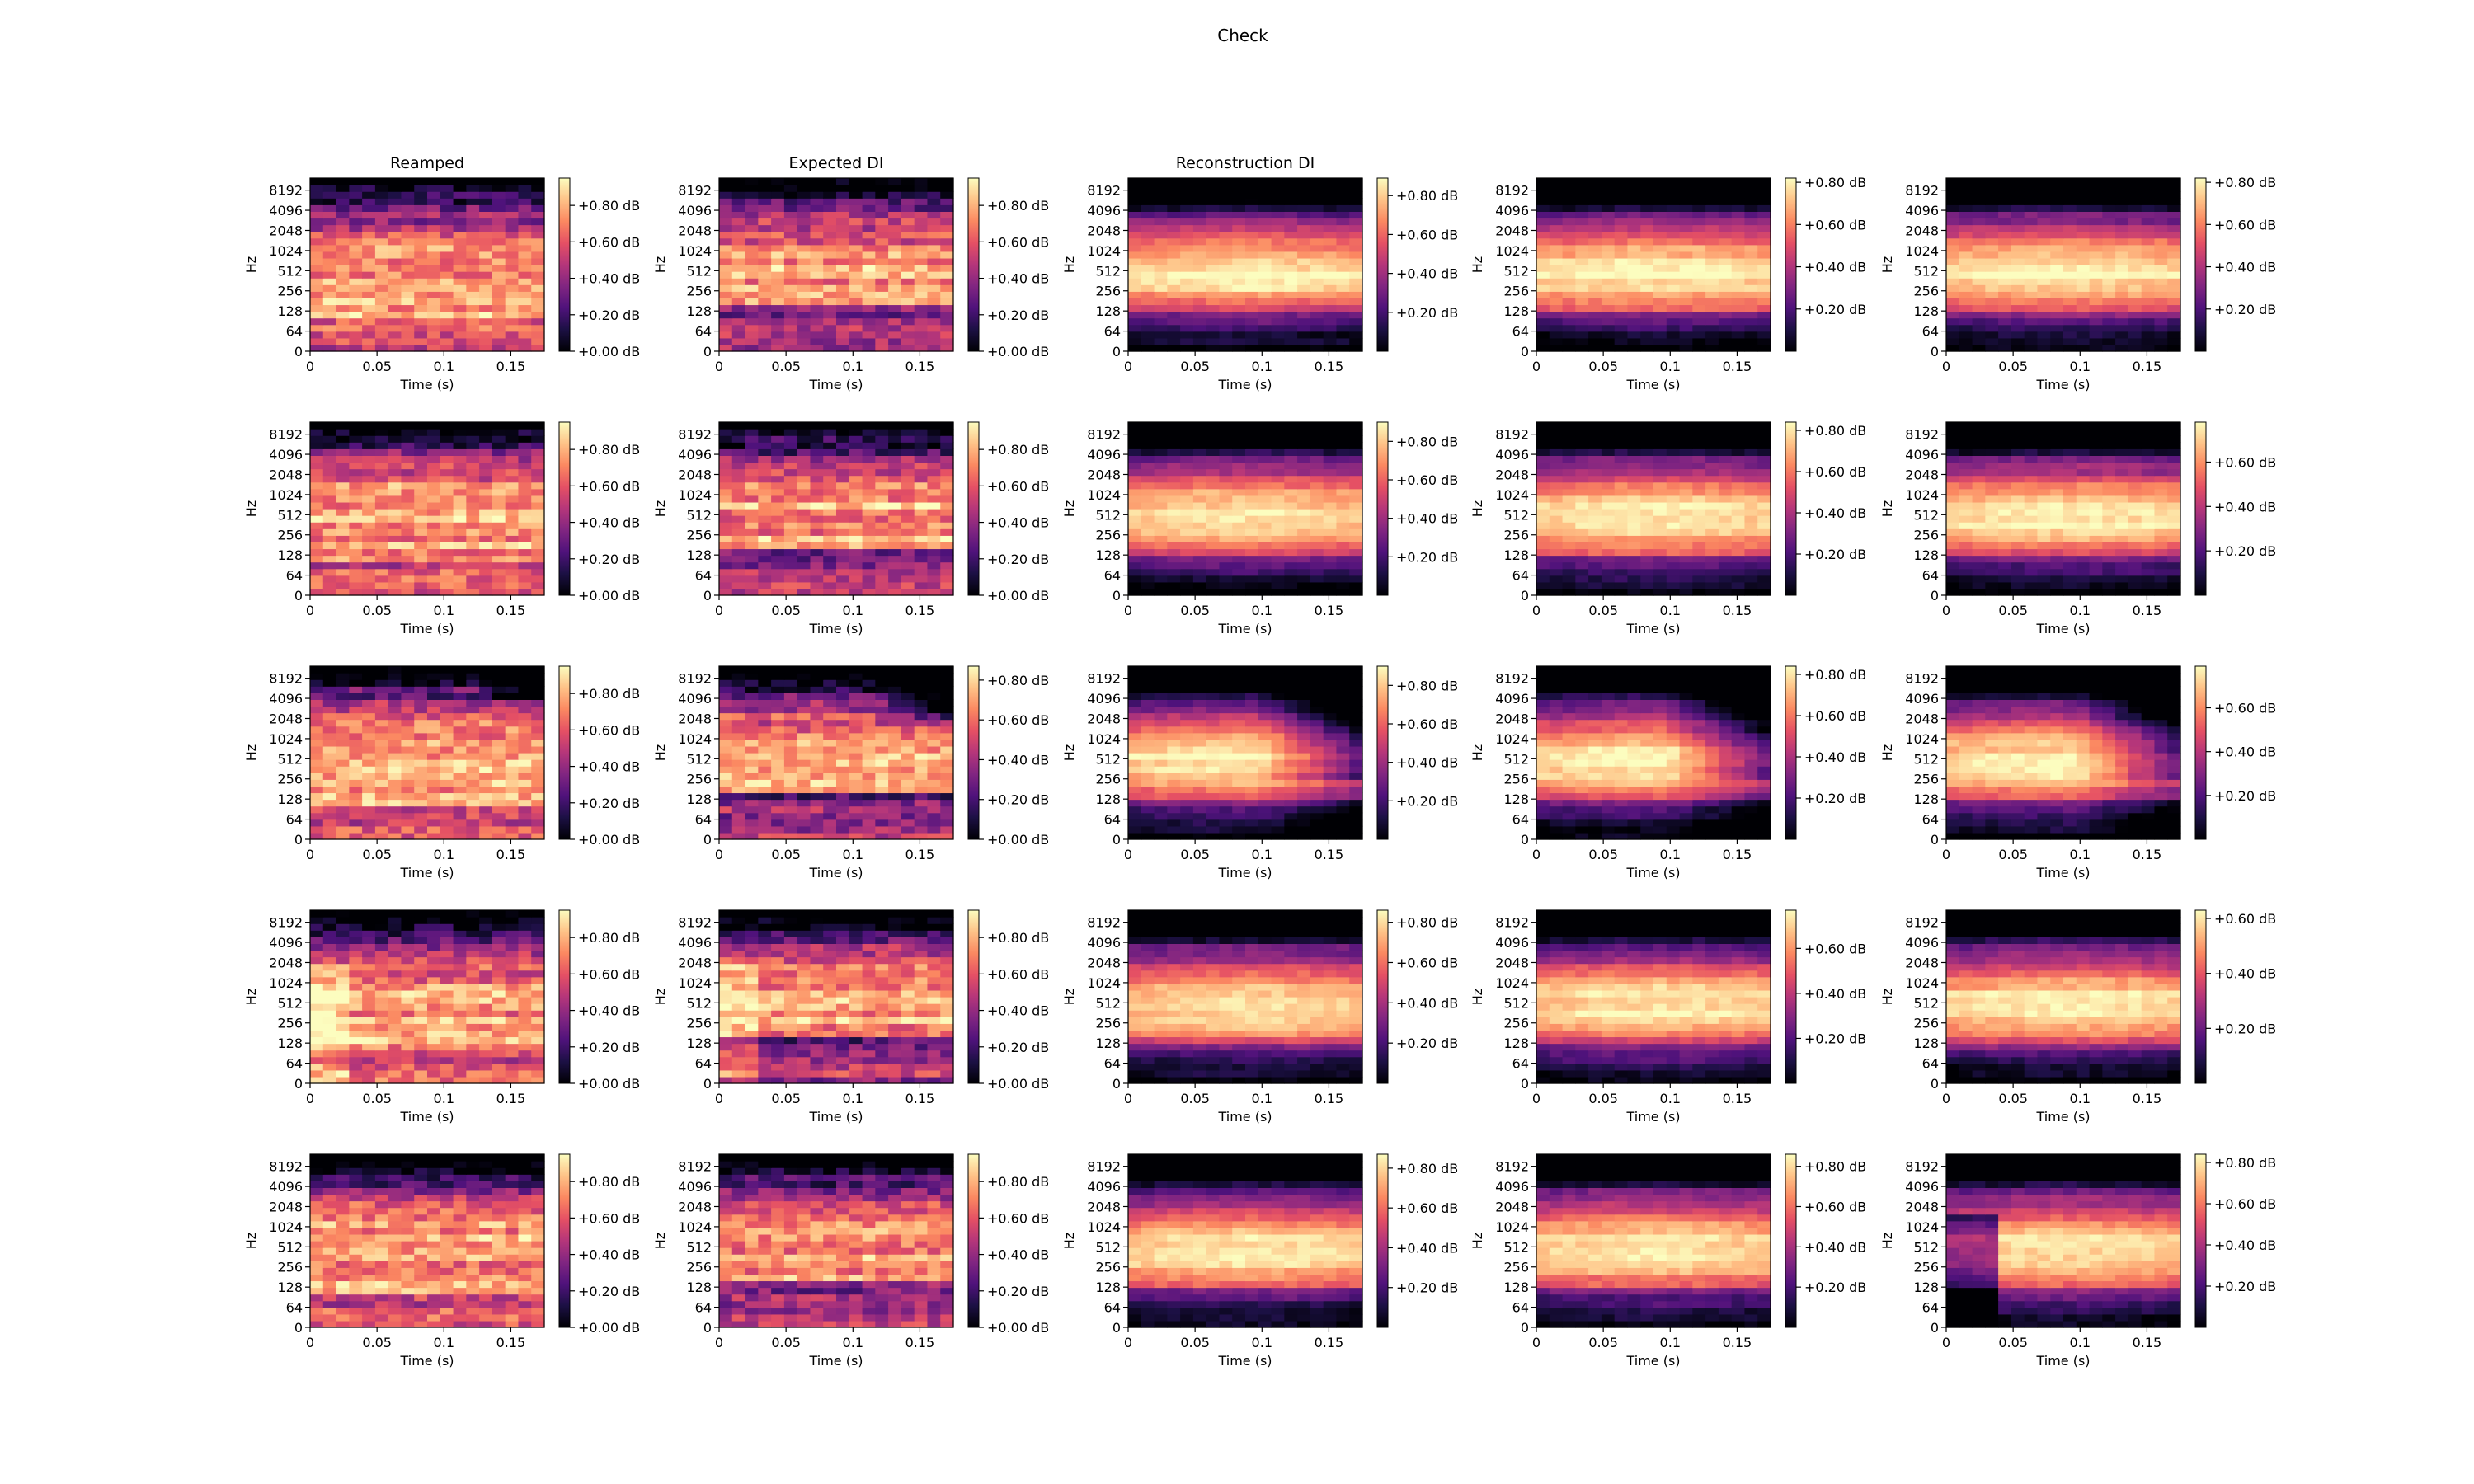  Describe the element at coordinates (2200, 264) in the screenshot. I see `colorbar` at that location.